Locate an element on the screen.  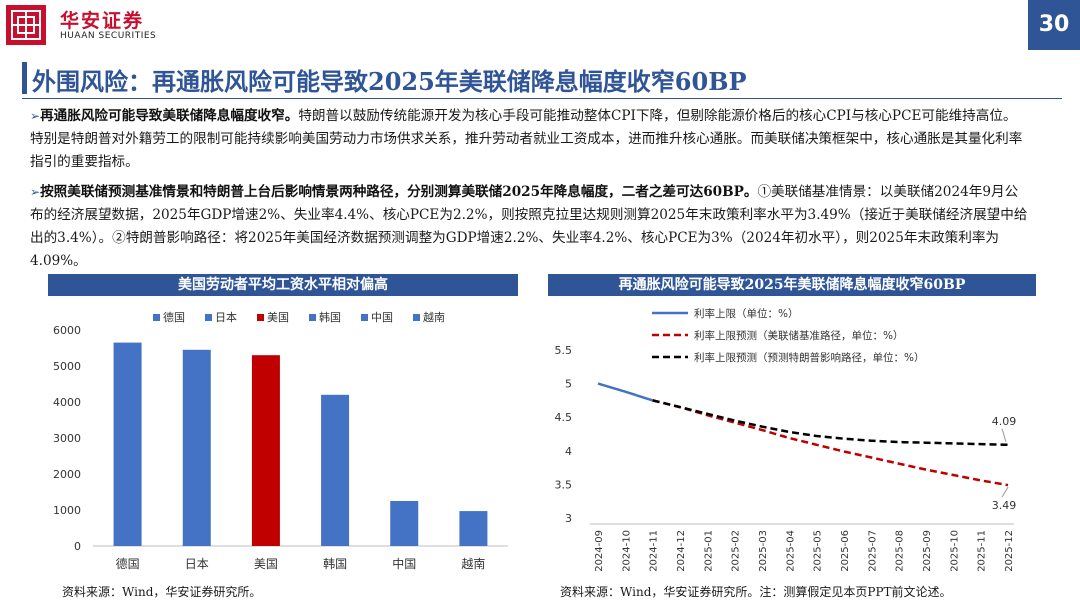
y-tick-label: 0 is located at coordinates (77, 546).